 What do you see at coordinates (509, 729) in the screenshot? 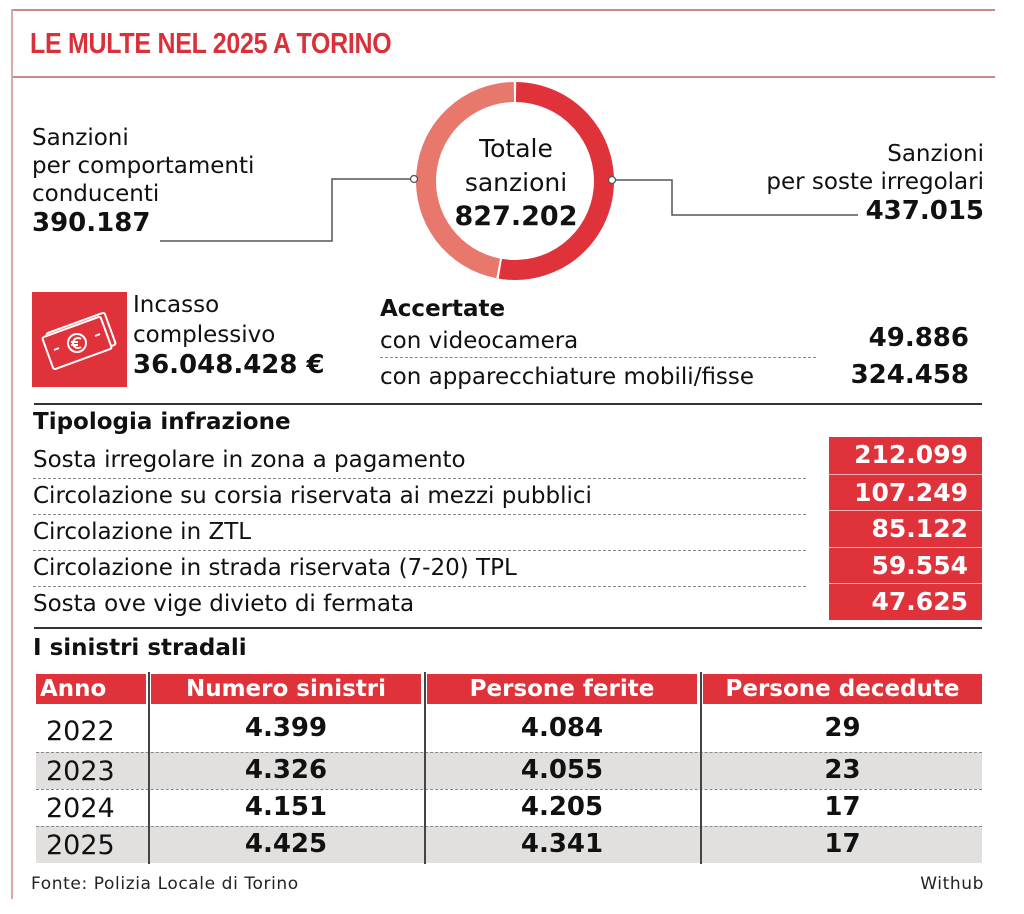
I see `table-row: 2022 4.399 4.084 29` at bounding box center [509, 729].